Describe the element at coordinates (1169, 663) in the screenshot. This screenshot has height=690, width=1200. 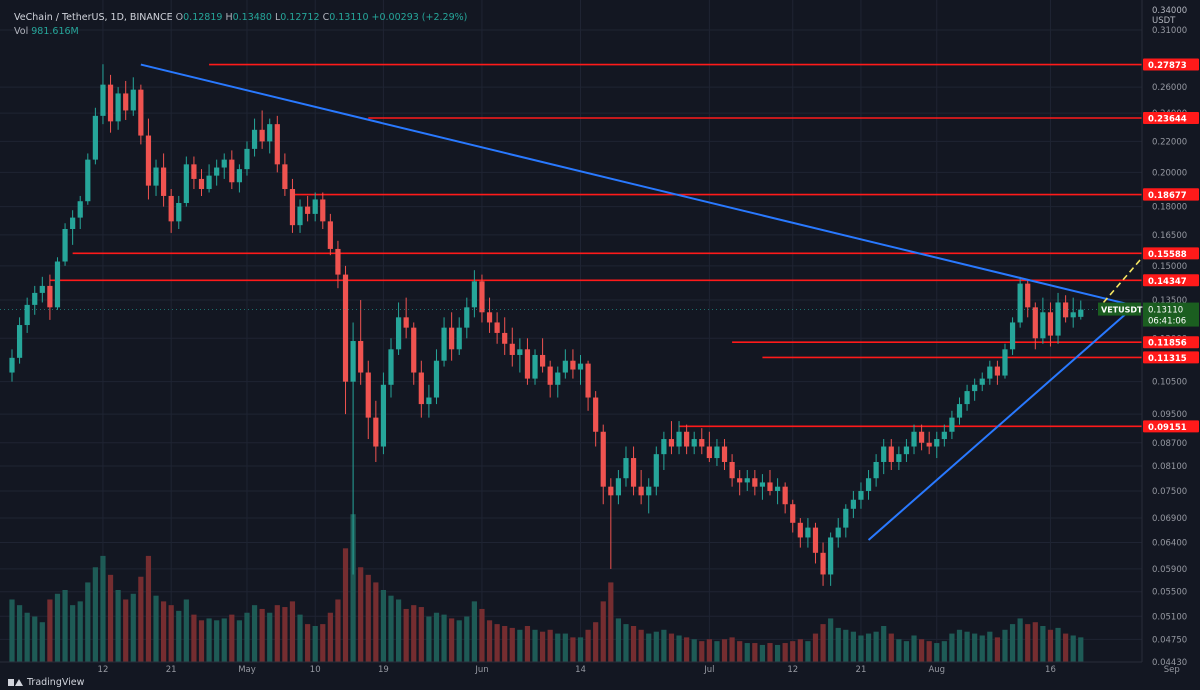
I see `price-tick-label: 0.04430` at that location.